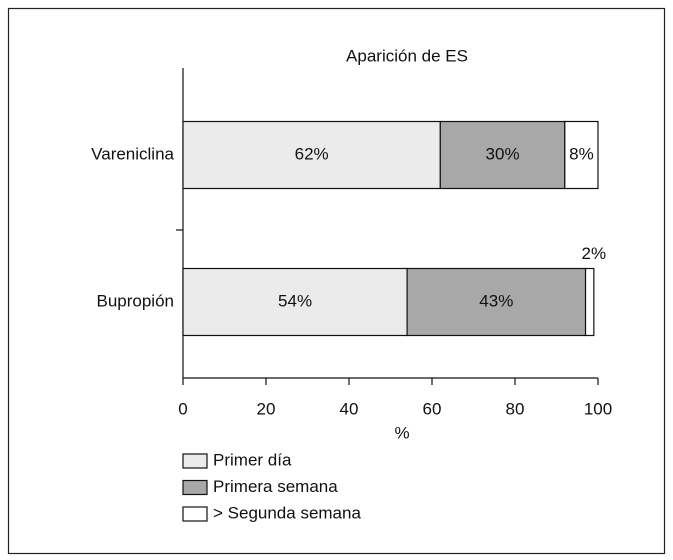 This screenshot has width=673, height=560. What do you see at coordinates (275, 486) in the screenshot?
I see `legend-label: Primera semana` at bounding box center [275, 486].